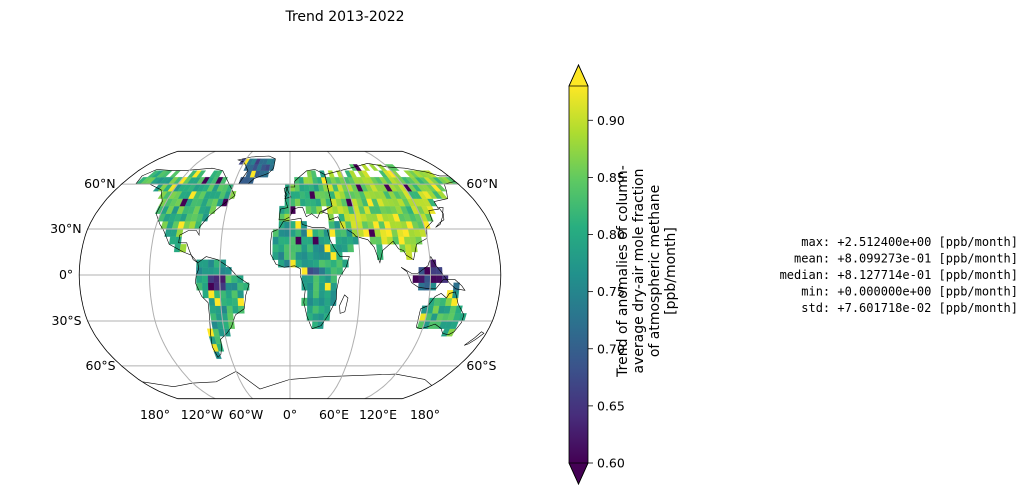 This screenshot has height=498, width=1028. Describe the element at coordinates (378, 414) in the screenshot. I see `lon-tick-label: 120°E` at that location.